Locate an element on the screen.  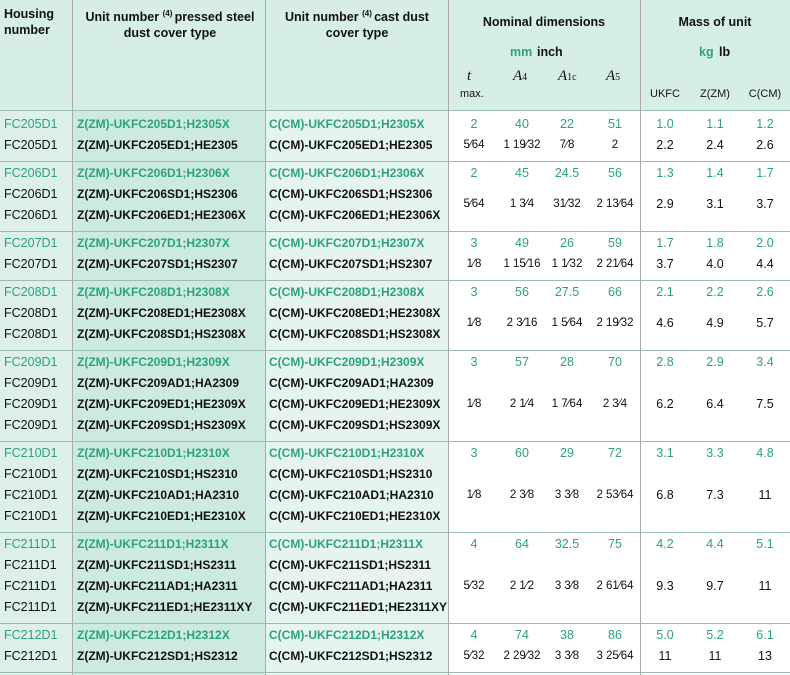
kg-value: 3.3 is located at coordinates (715, 452).